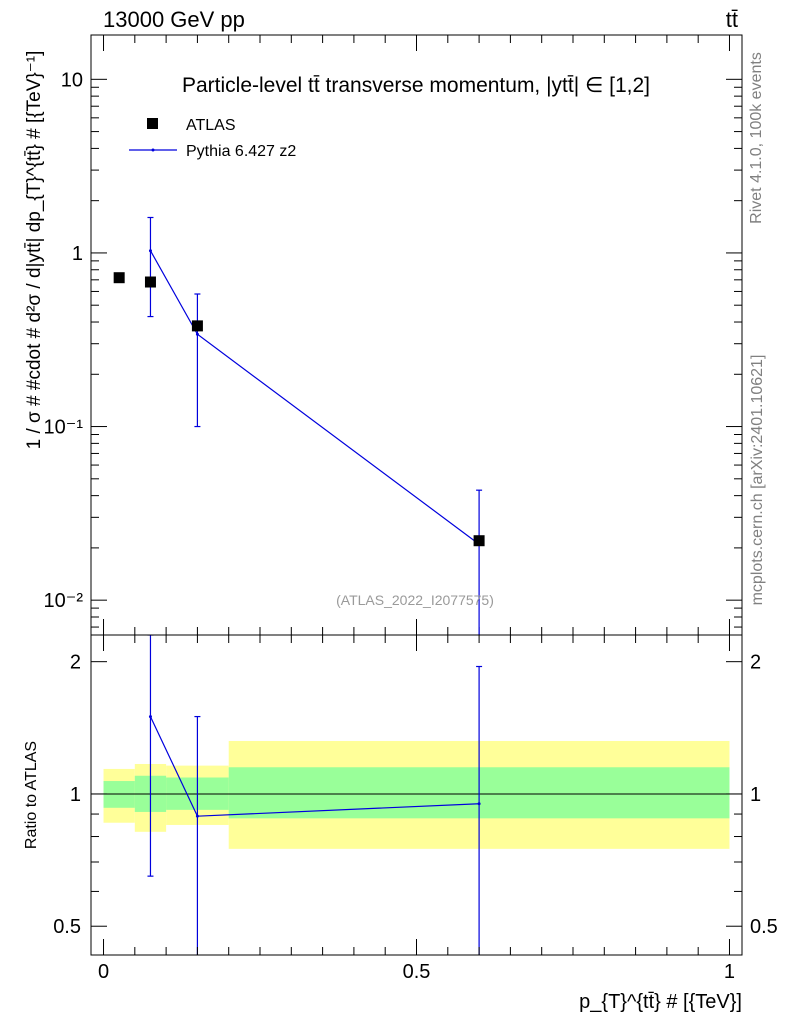  I want to click on mcplots-label: mcplots.cern.ch [arXiv:2401.10621], so click(757, 480).